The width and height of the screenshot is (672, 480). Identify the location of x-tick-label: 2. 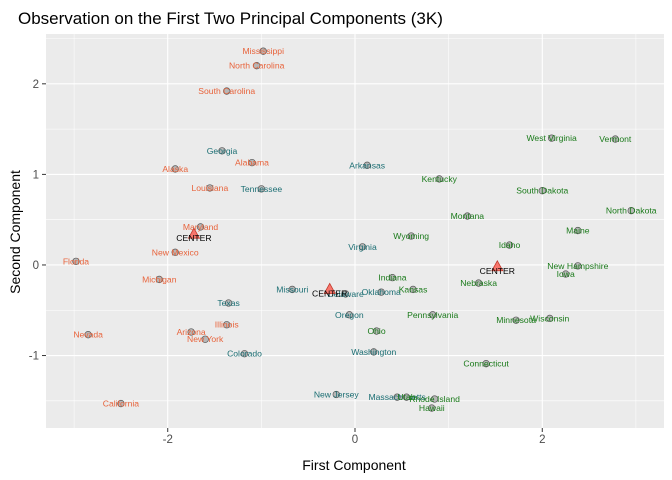
(542, 440).